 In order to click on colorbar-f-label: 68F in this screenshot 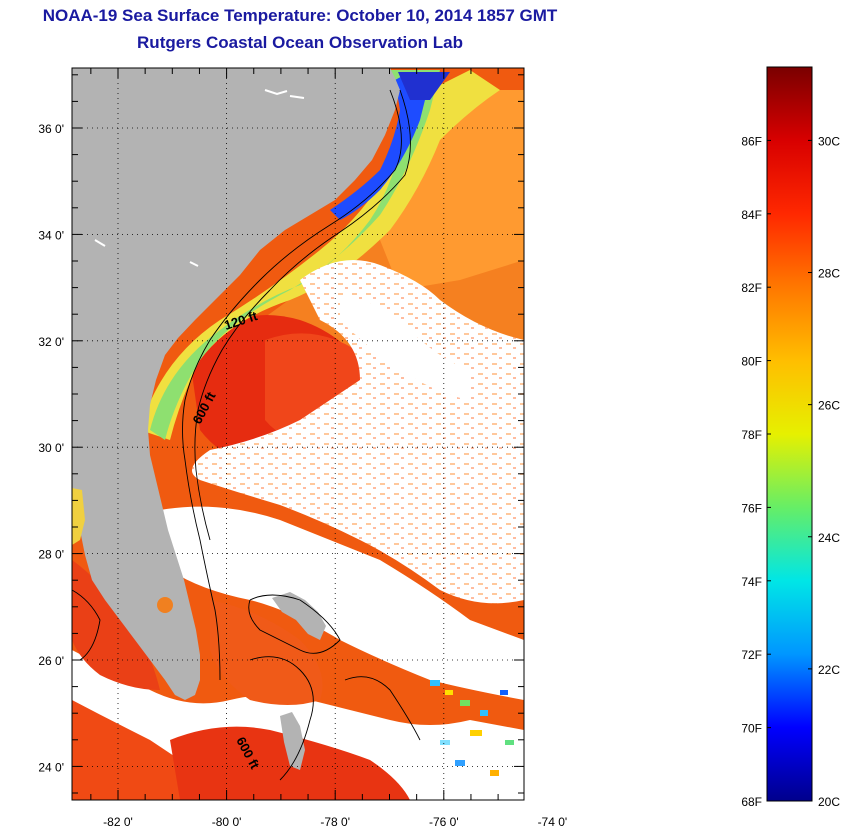, I will do `click(751, 802)`.